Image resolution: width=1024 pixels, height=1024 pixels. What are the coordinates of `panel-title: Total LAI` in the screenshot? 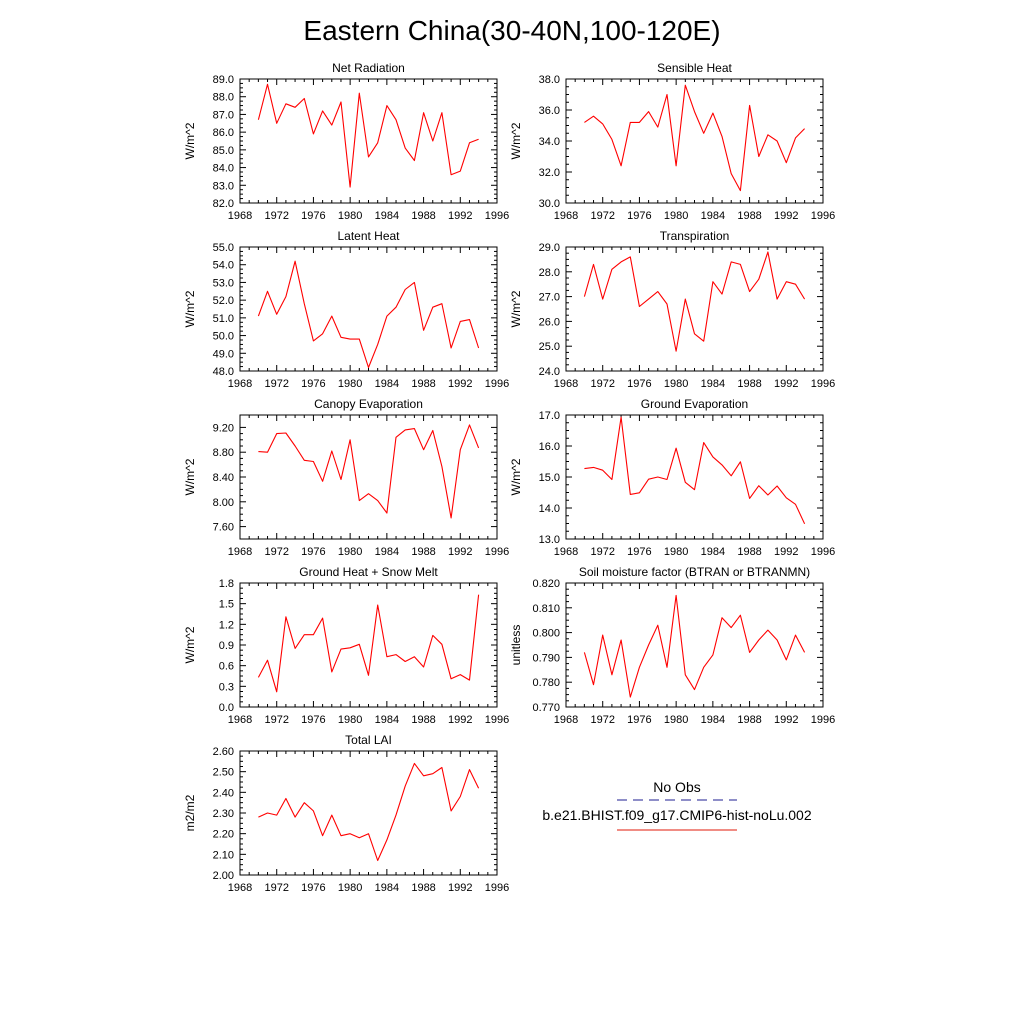 It's located at (368, 740).